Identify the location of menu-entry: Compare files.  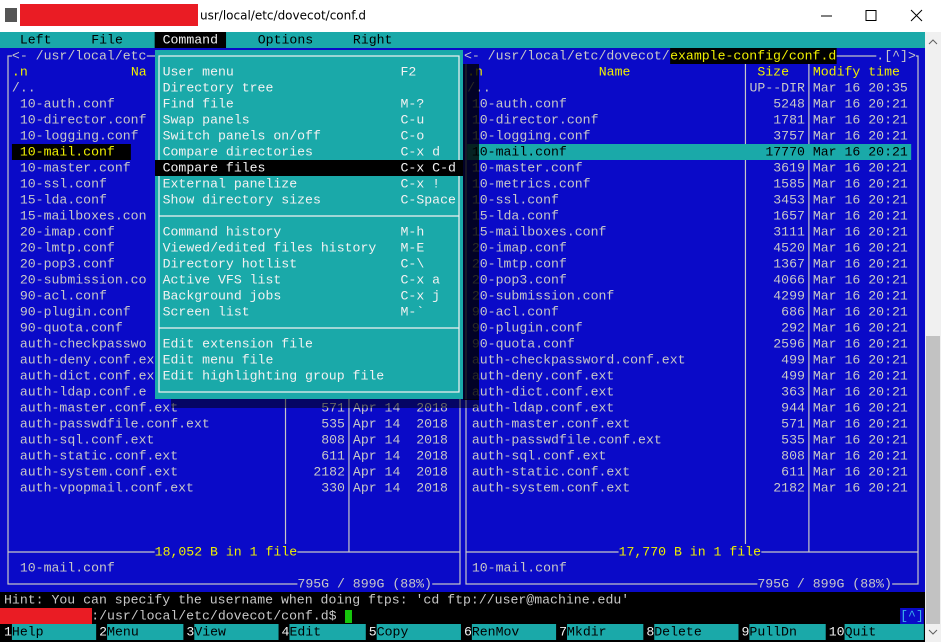
(214, 167).